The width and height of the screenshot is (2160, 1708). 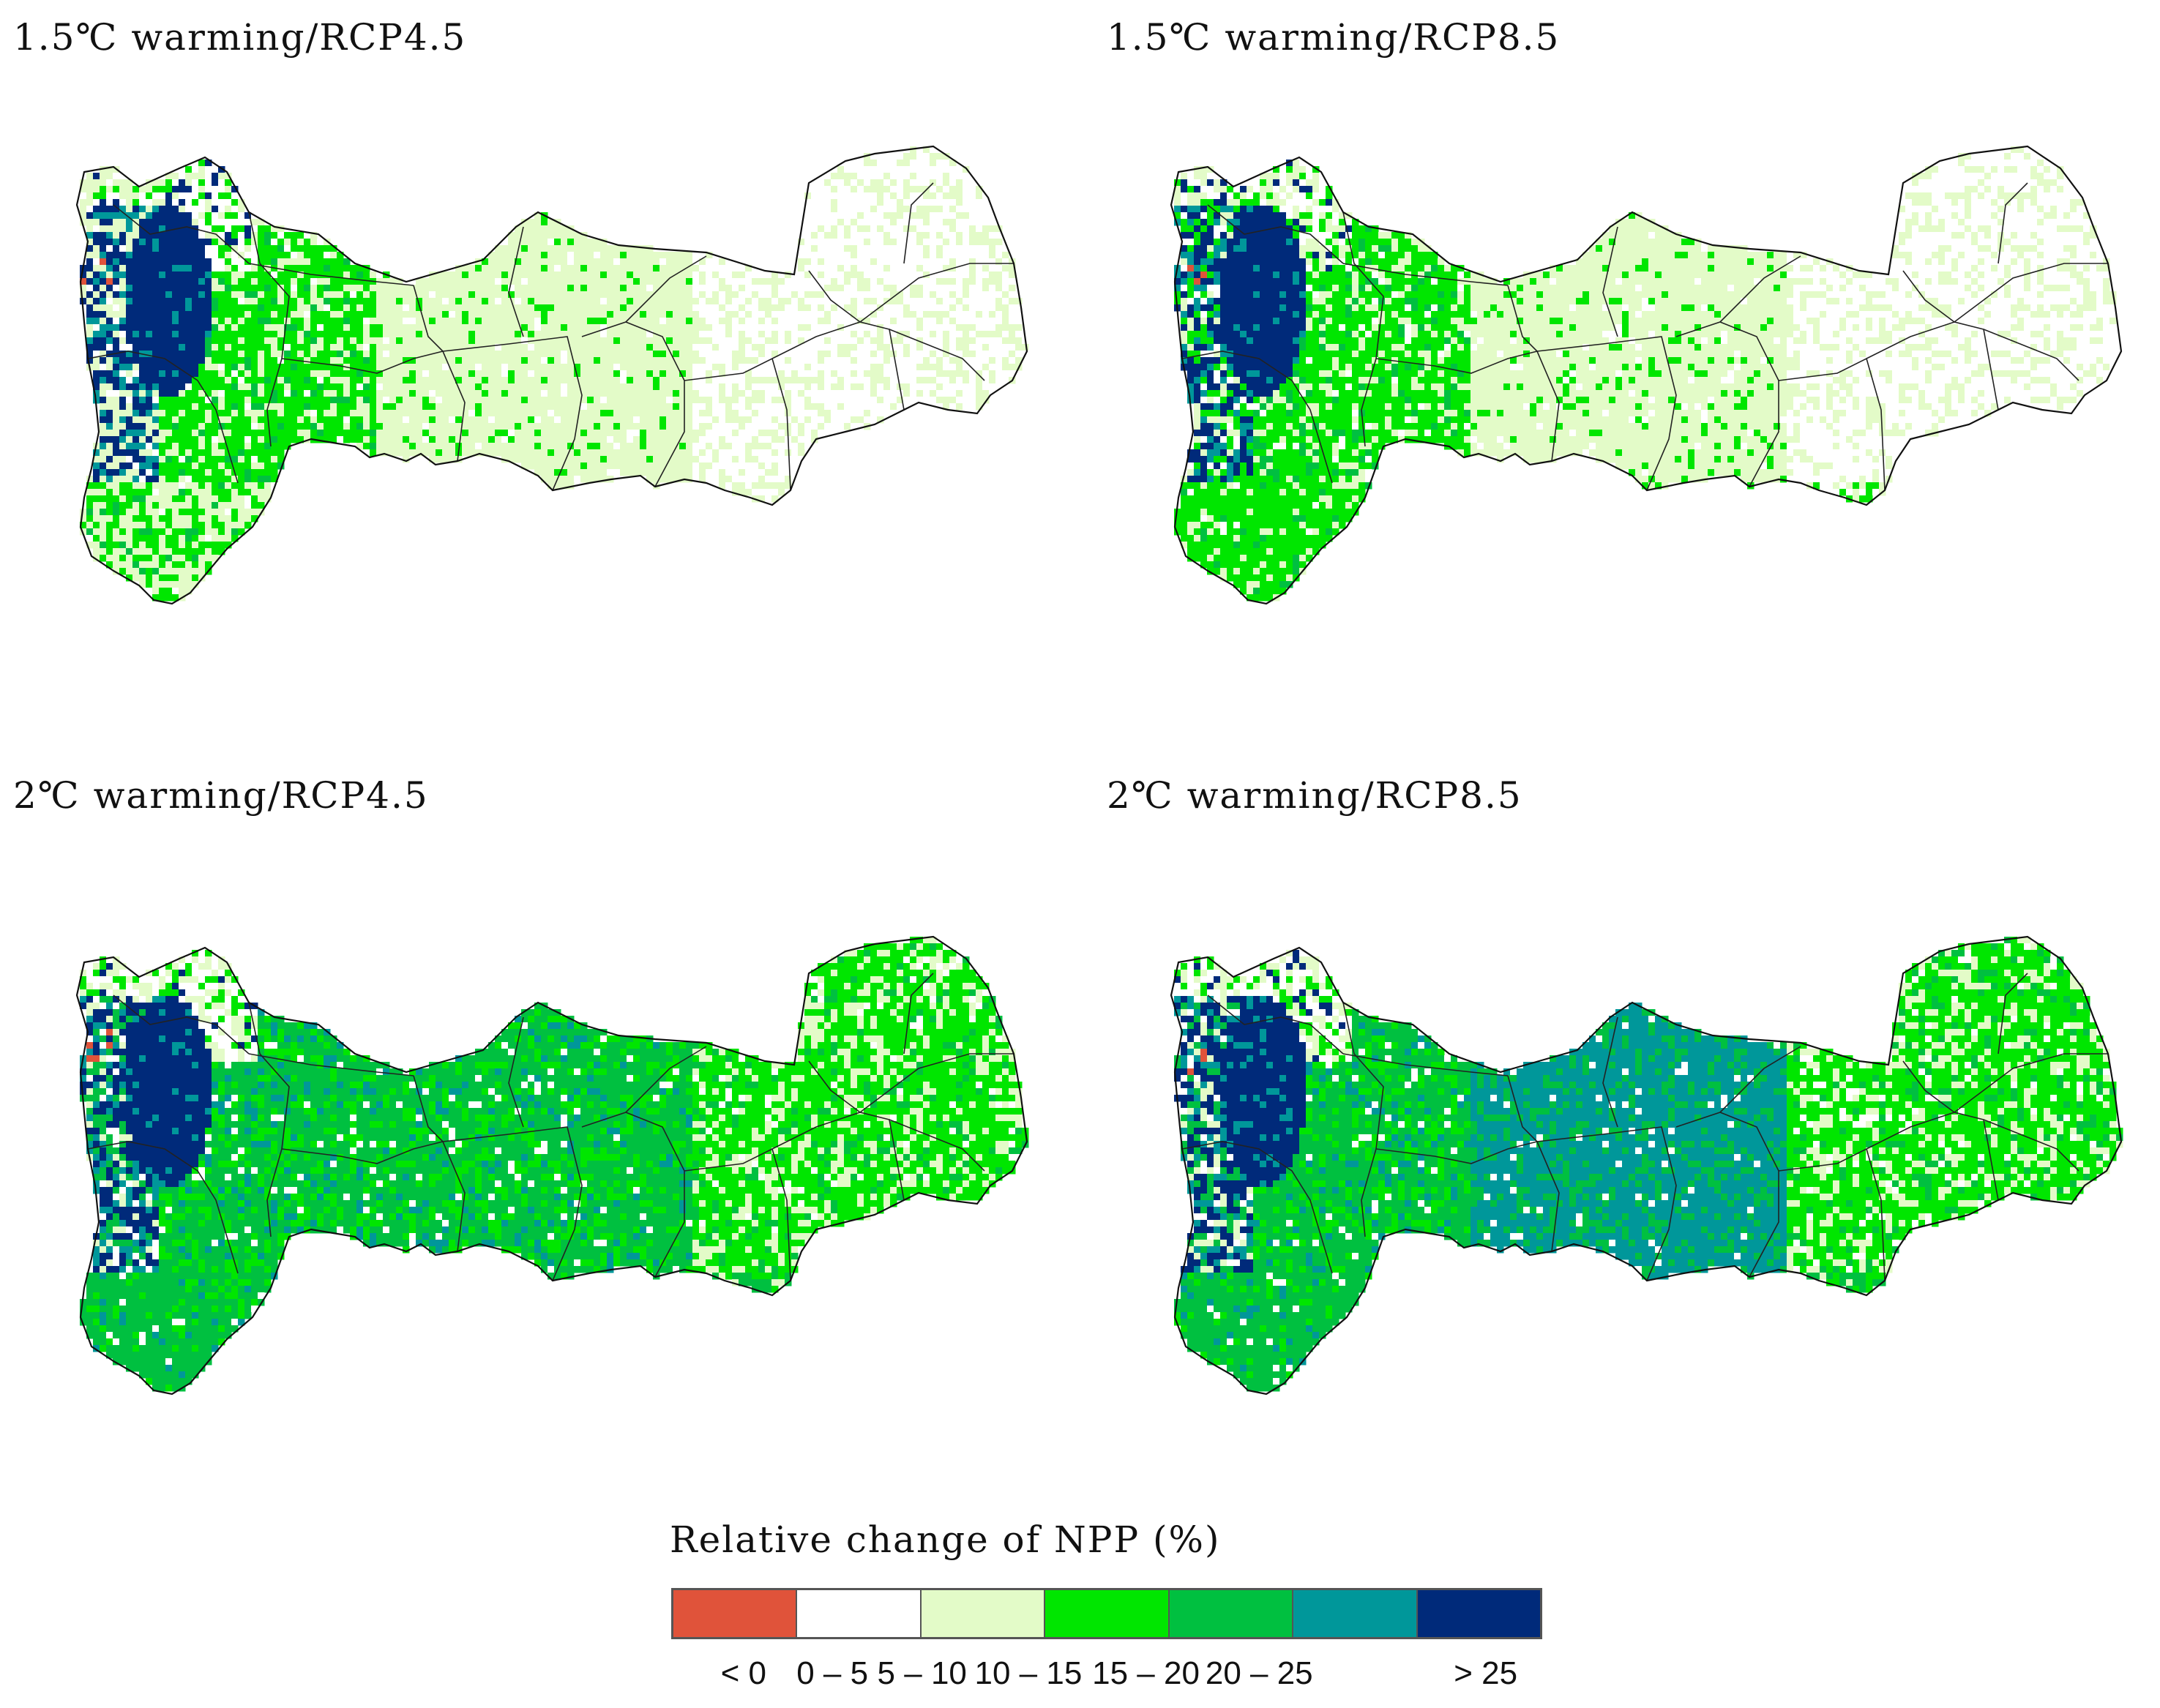 I want to click on legend-label-0-5: 0 – 5, so click(x=832, y=1674).